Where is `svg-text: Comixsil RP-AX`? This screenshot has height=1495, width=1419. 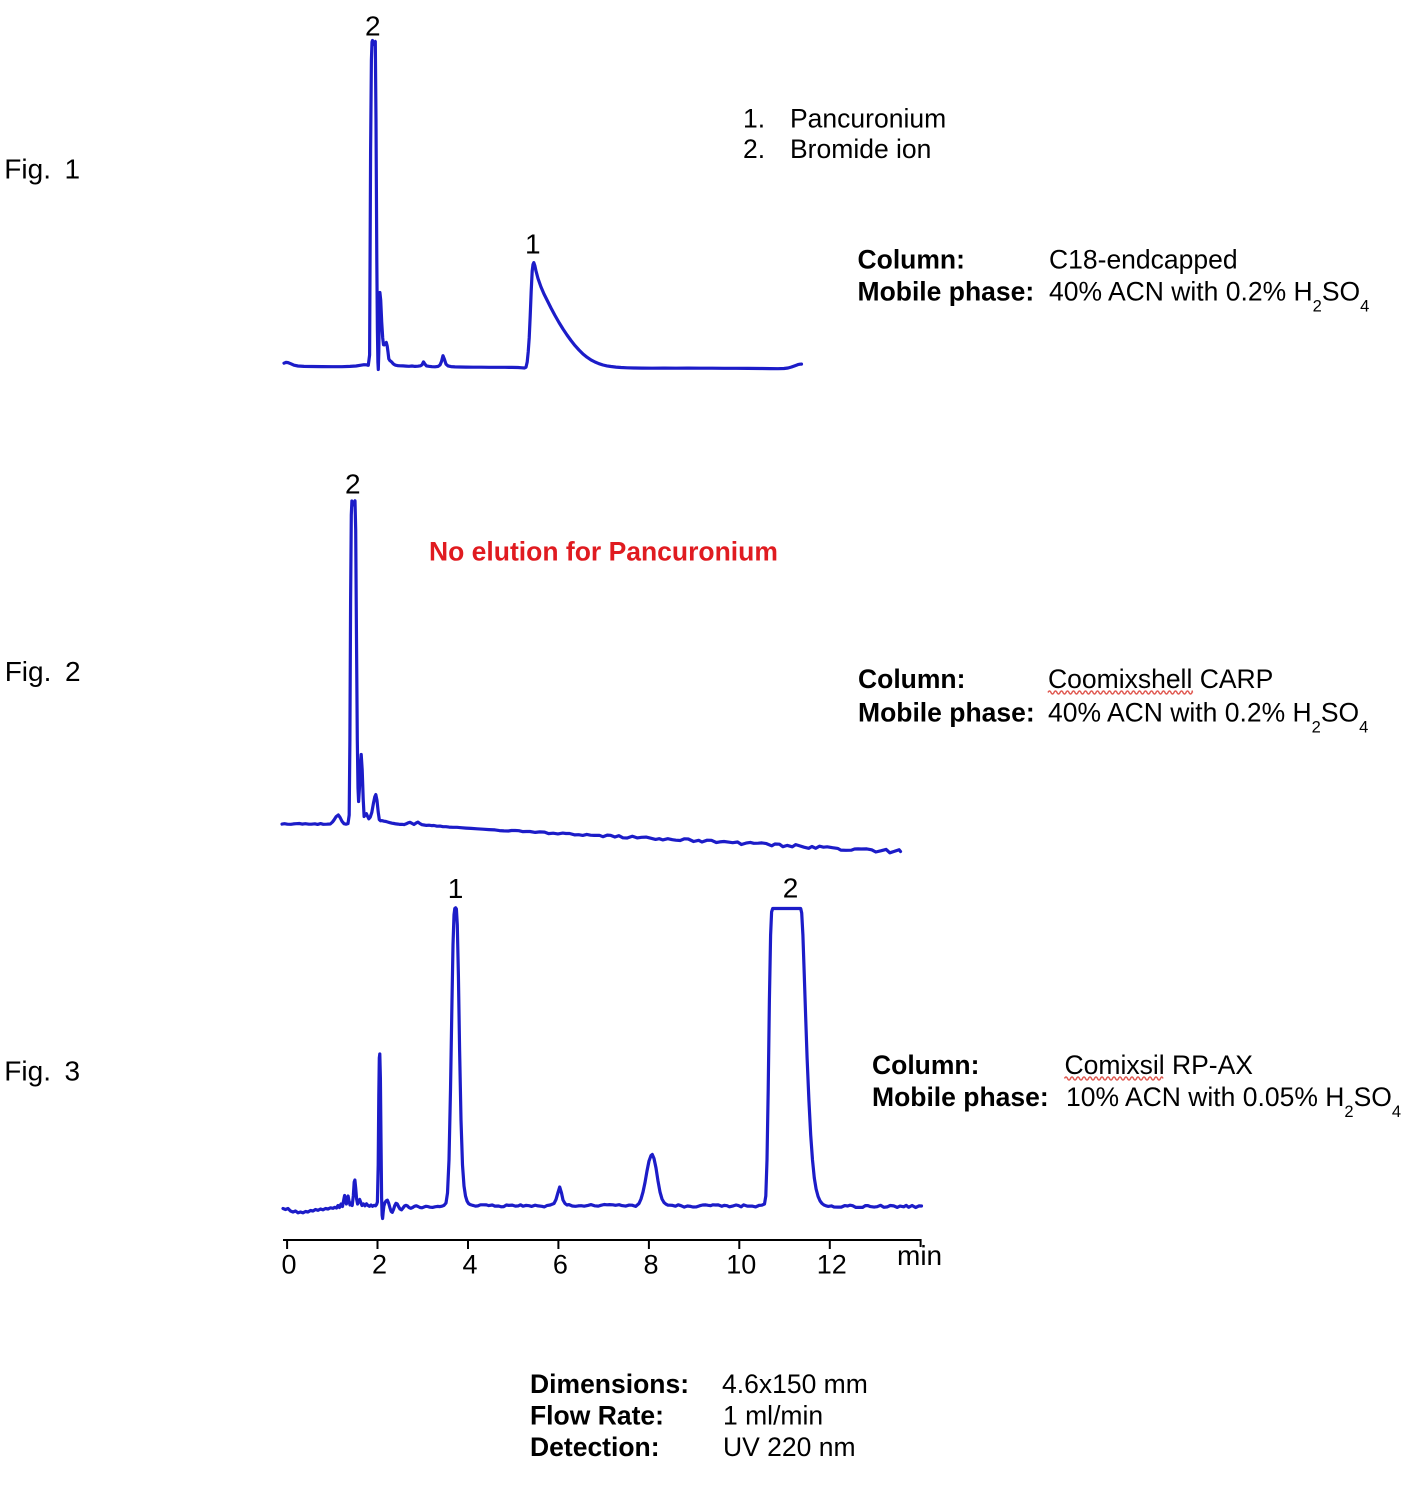 svg-text: Comixsil RP-AX is located at coordinates (1159, 1065).